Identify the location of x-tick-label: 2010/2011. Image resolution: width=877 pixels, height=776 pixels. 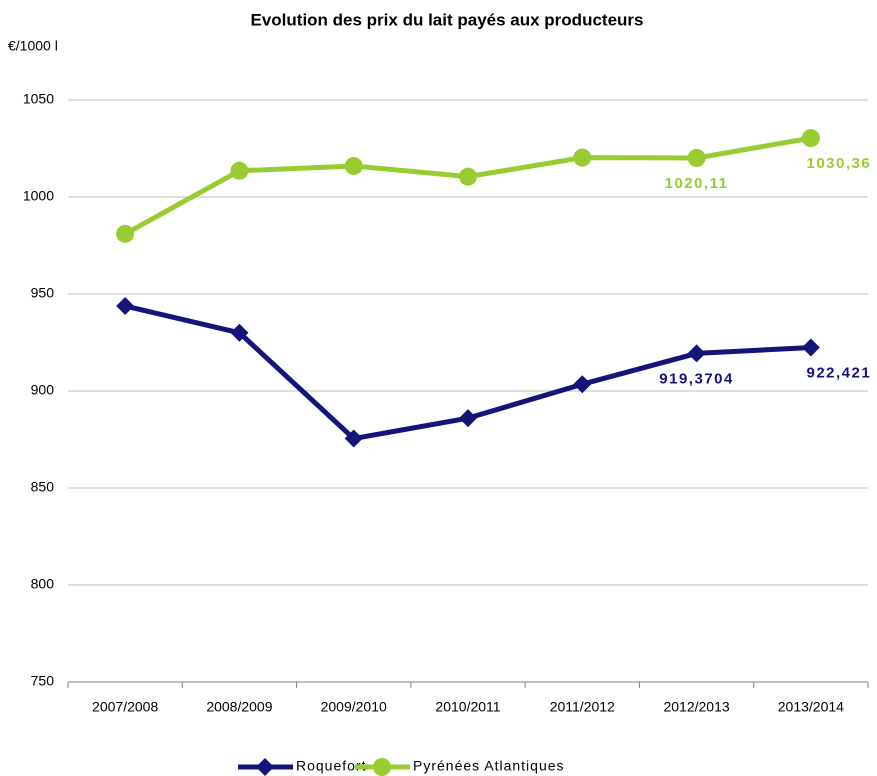
(467, 707).